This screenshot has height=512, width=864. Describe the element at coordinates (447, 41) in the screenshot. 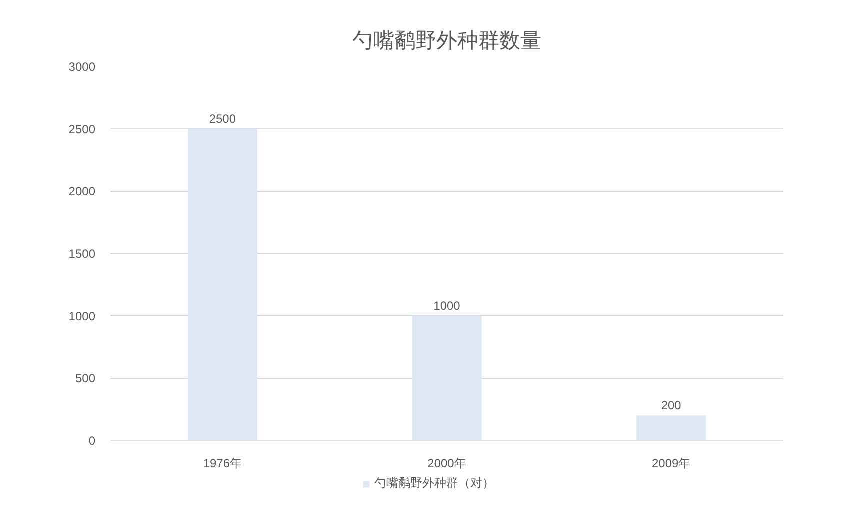

I see `chart-title: 勺嘴鹬野外种群数量` at that location.